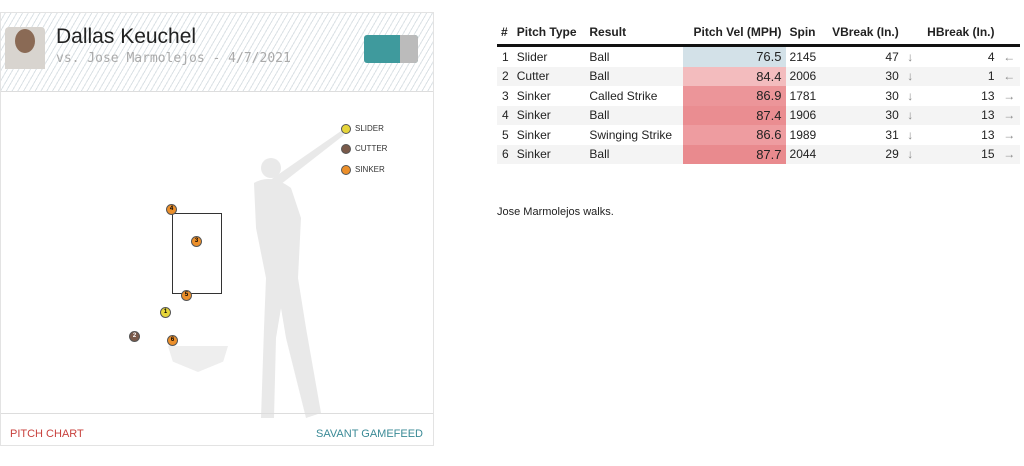 This screenshot has width=1024, height=466. I want to click on savant-gamefeed-link: SAVANT GAMEFEED, so click(369, 434).